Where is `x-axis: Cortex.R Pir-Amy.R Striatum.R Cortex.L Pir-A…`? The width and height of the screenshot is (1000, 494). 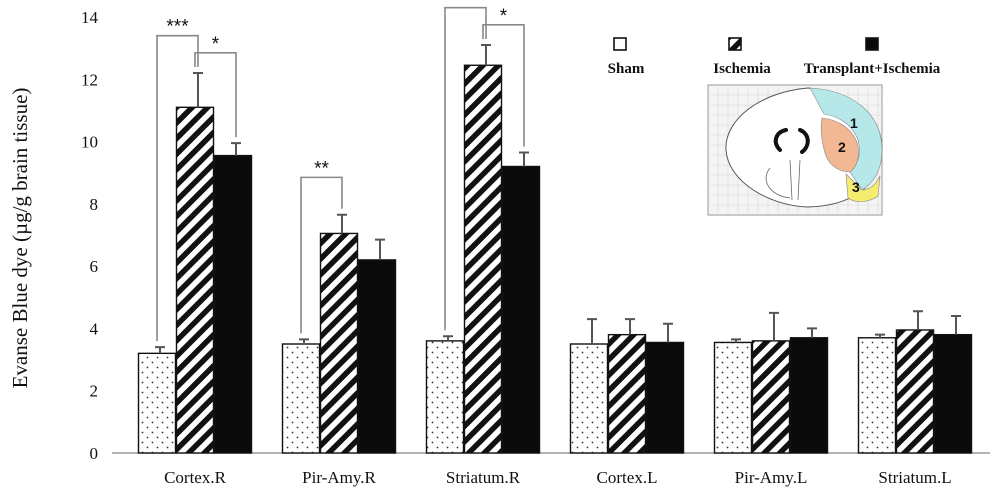
x-axis: Cortex.R Pir-Amy.R Striatum.R Cortex.L Pir-A… is located at coordinates (558, 477).